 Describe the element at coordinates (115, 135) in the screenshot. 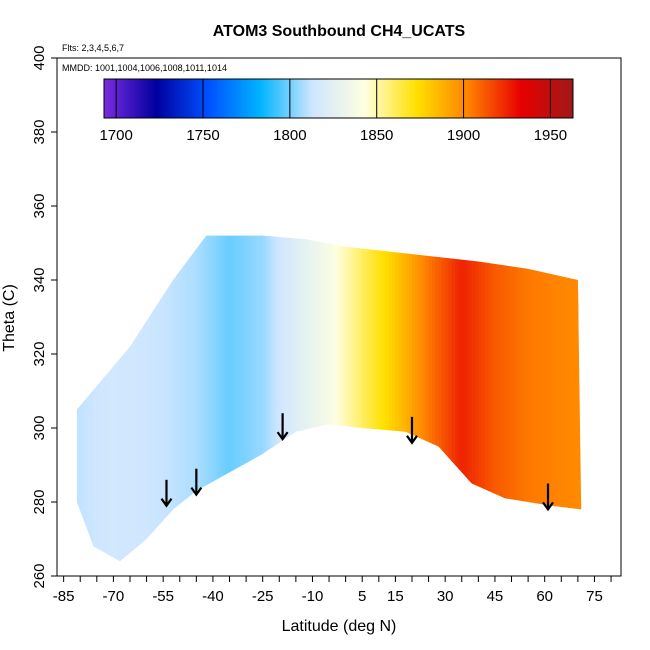

I see `colorbar-tick-label: 1700` at that location.